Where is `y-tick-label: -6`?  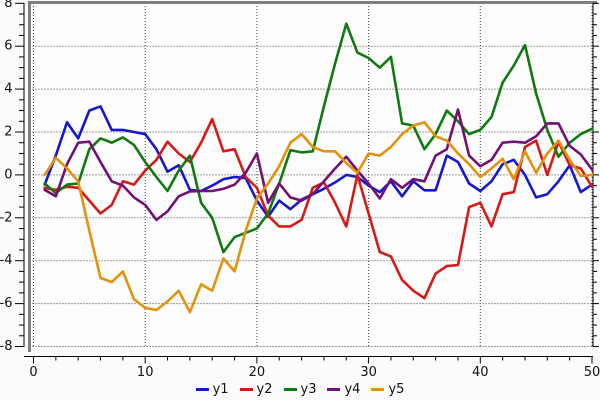
y-tick-label: -6 is located at coordinates (6, 303).